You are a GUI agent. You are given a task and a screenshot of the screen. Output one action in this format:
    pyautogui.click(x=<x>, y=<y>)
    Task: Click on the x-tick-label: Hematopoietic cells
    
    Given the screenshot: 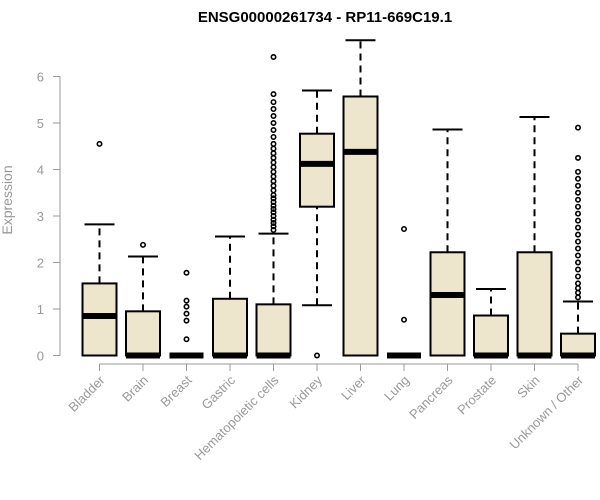 What is the action you would take?
    pyautogui.click(x=236, y=417)
    